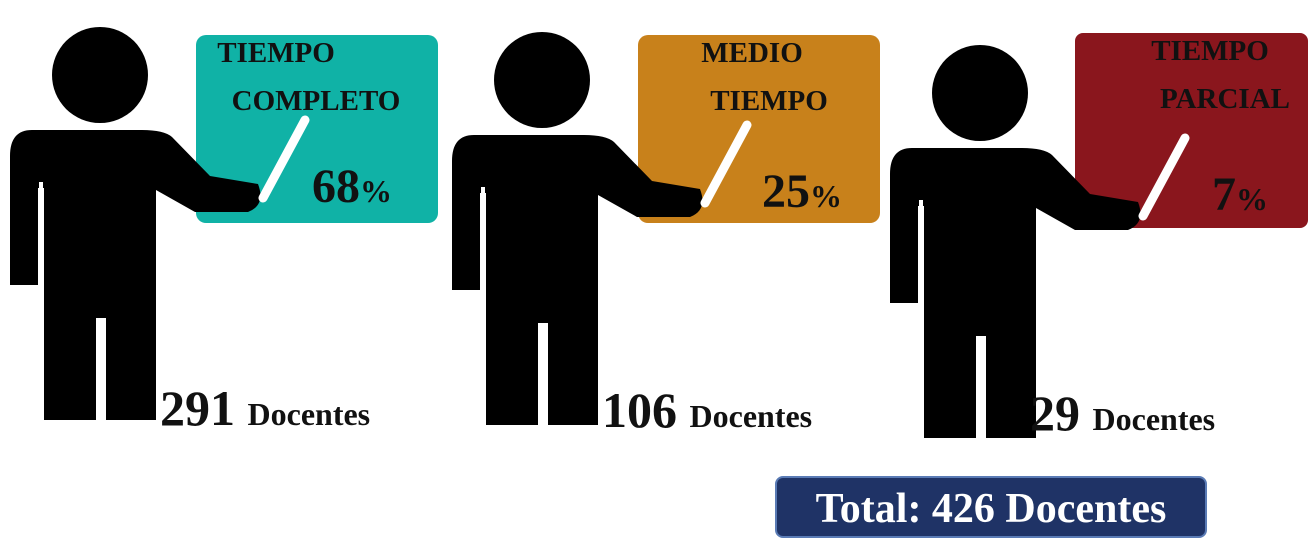 The width and height of the screenshot is (1308, 540). I want to click on percent: 68%, so click(352, 186).